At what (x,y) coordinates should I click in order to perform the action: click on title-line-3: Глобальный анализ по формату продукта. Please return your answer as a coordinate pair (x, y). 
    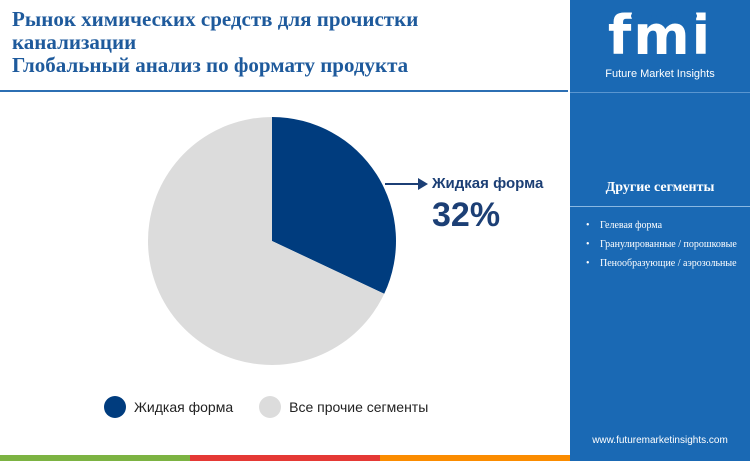
    Looking at the image, I should click on (210, 65).